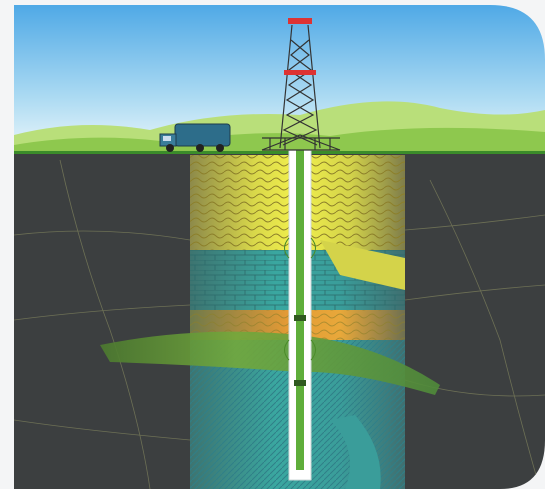 The image size is (545, 489). Describe the element at coordinates (300, 21) in the screenshot. I see `crown-block` at that location.